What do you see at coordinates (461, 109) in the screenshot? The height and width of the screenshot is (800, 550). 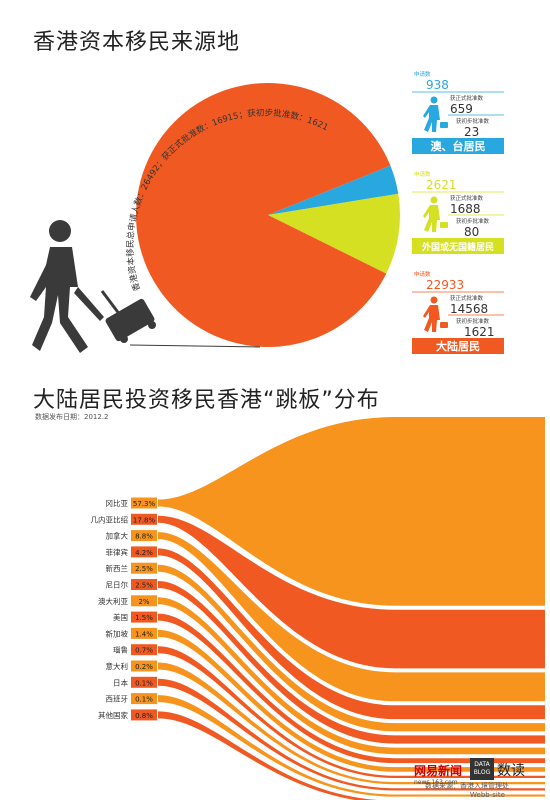 I see `formal-value: 659` at bounding box center [461, 109].